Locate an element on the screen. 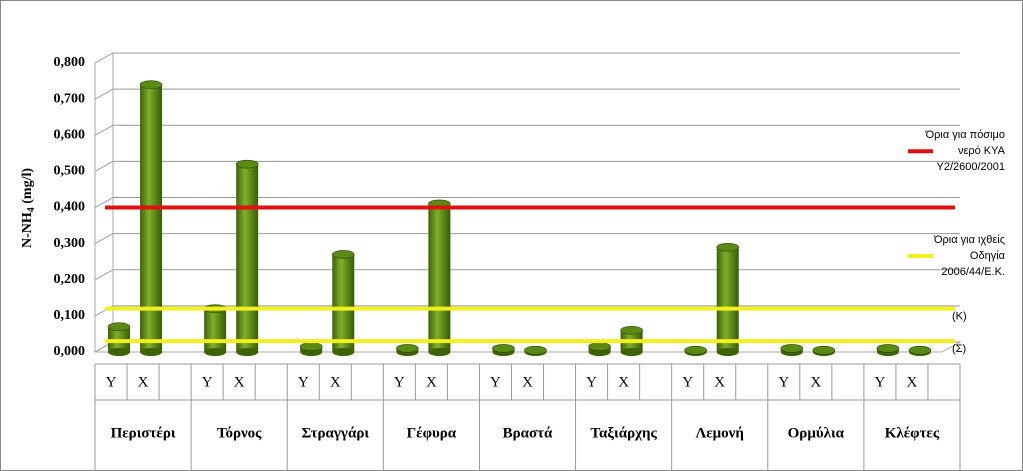 The height and width of the screenshot is (471, 1023). legend-text: Υ2/2600/2001 is located at coordinates (970, 167).